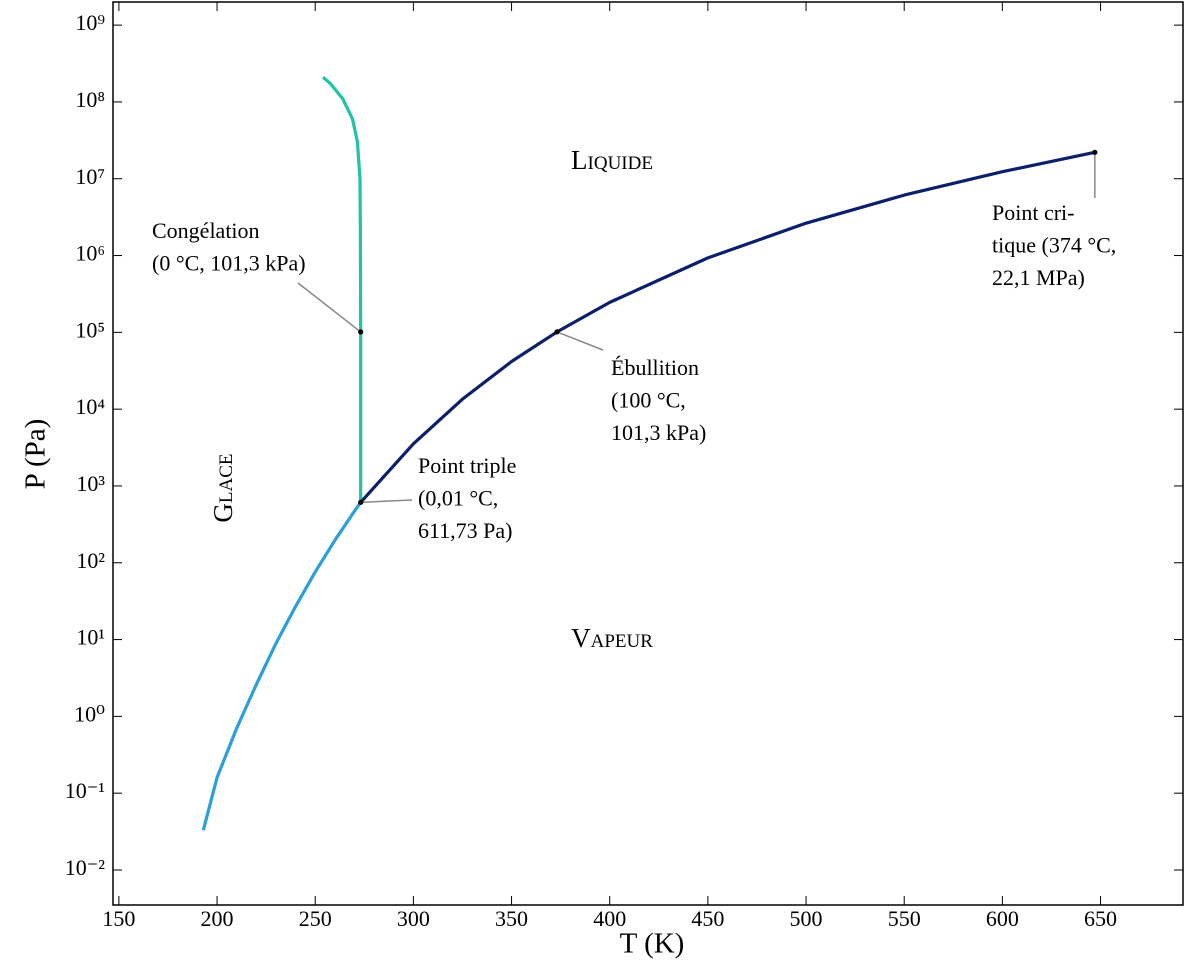 The width and height of the screenshot is (1200, 977). I want to click on y-tick-label: 10⁶, so click(90, 253).